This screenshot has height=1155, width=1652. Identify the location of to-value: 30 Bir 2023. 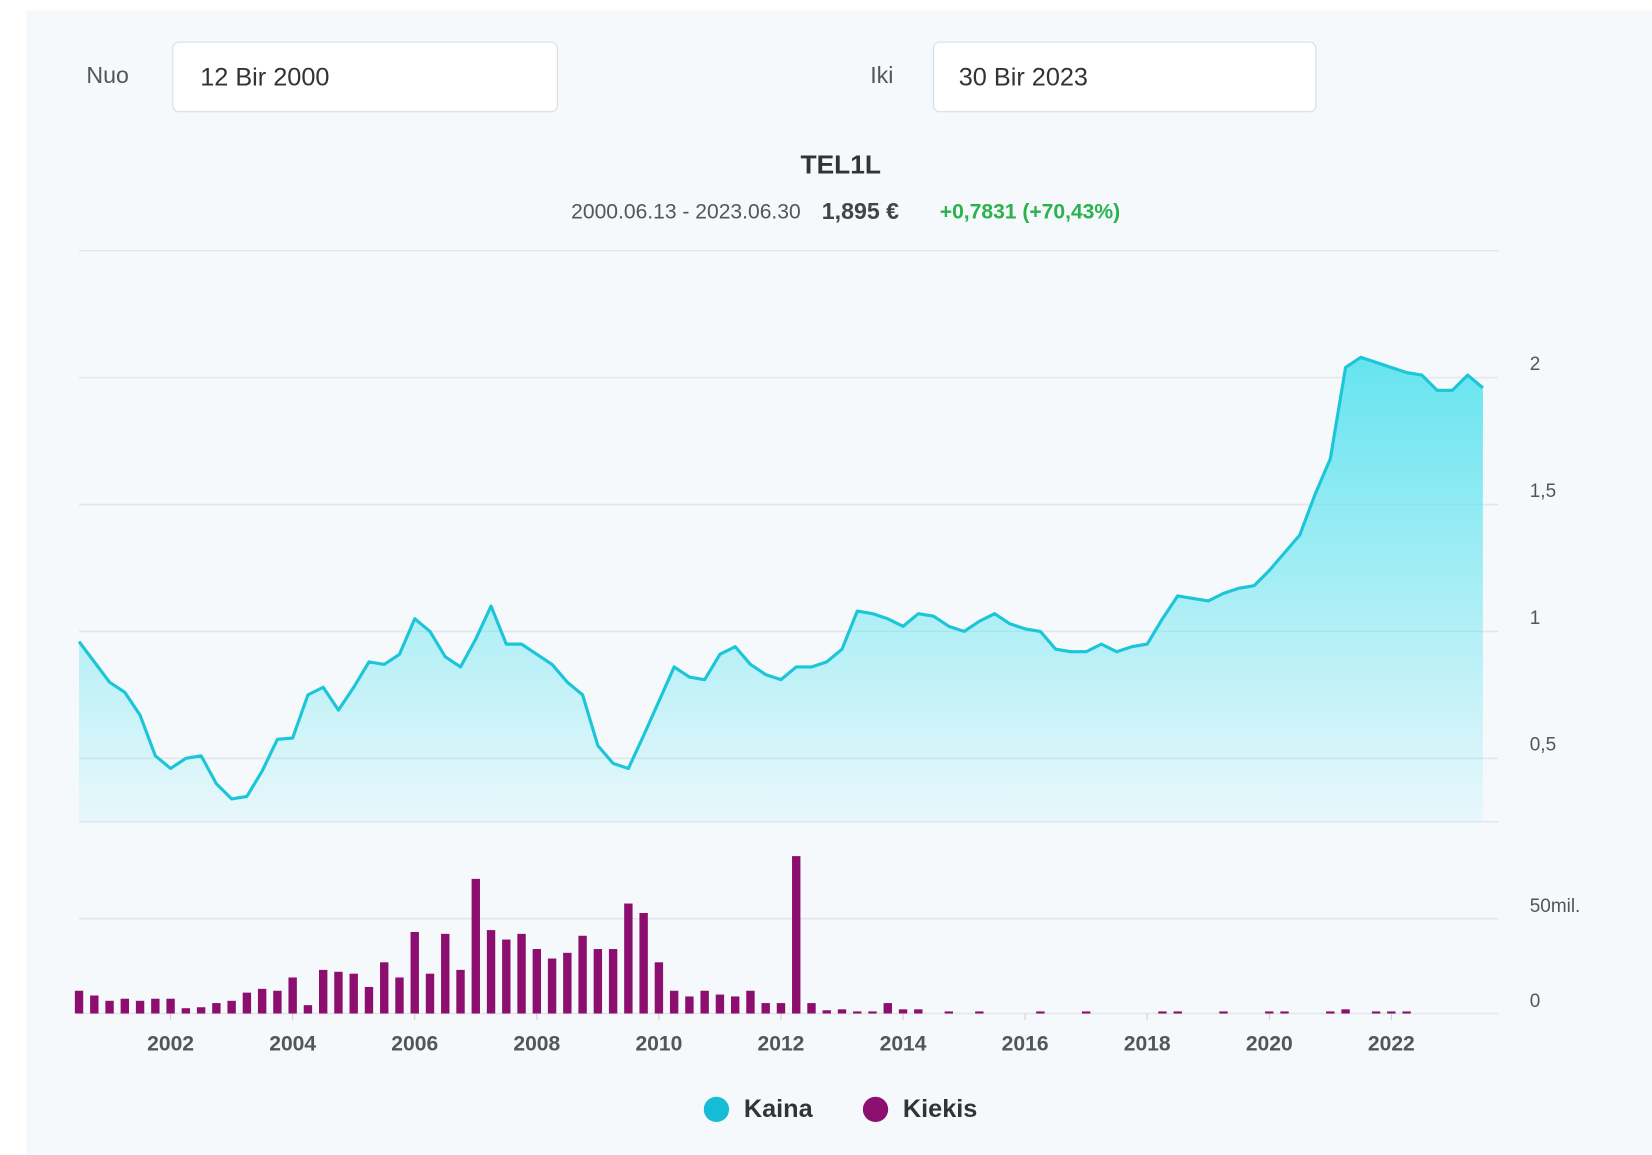
(1023, 78).